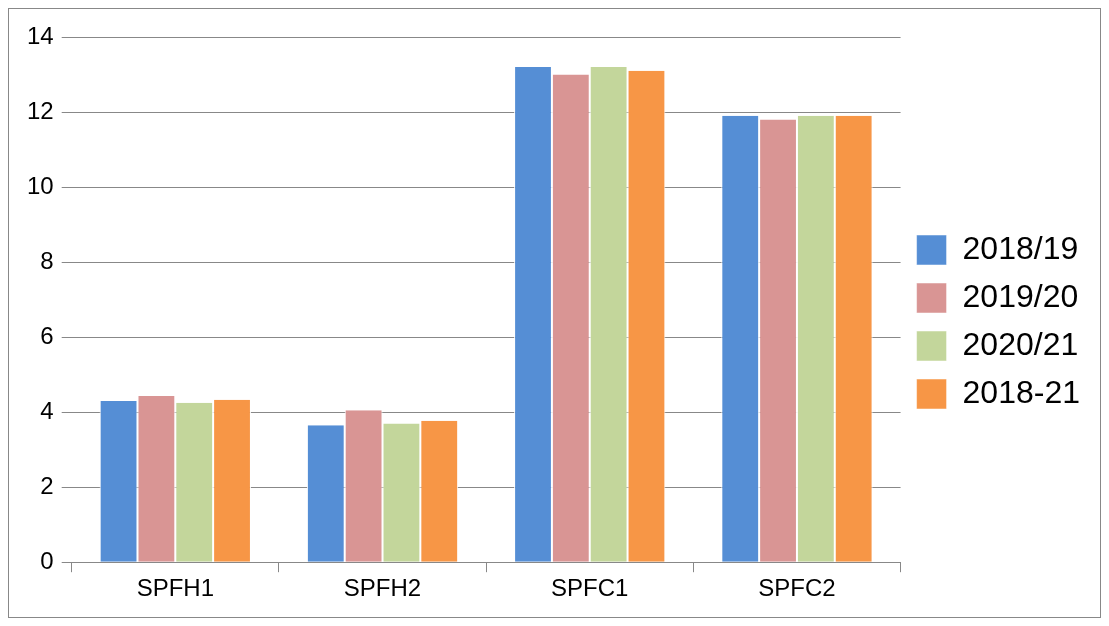 The width and height of the screenshot is (1109, 626). I want to click on y-tick-label: 6, so click(47, 335).